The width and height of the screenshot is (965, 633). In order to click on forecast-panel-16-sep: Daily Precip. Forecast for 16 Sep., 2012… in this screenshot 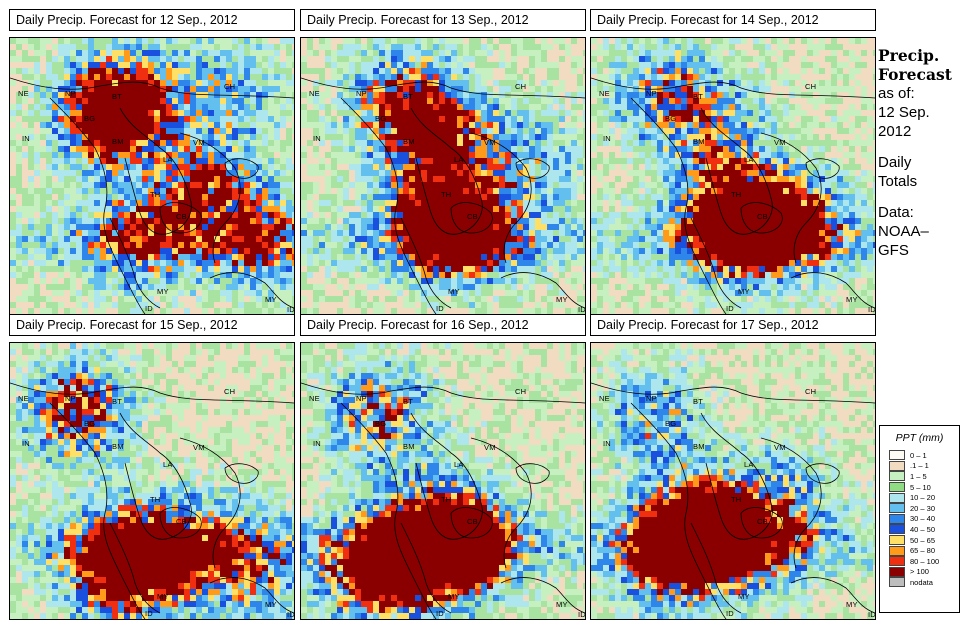, I will do `click(443, 467)`.